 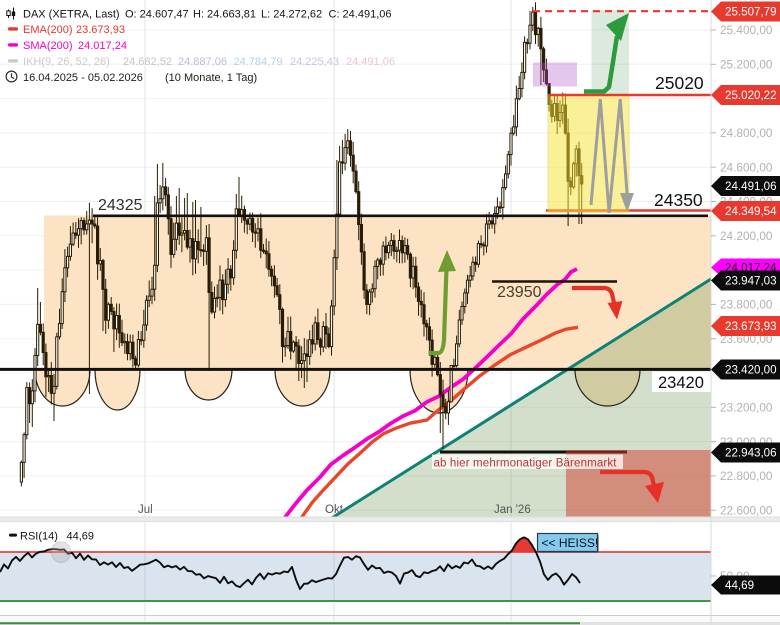 I want to click on svg-text: 24.349,54, so click(x=751, y=211).